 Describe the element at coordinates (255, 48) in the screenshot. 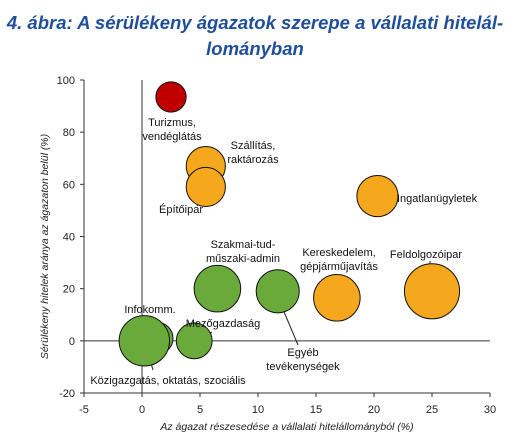

I see `chart-title-line-2: lományban` at that location.